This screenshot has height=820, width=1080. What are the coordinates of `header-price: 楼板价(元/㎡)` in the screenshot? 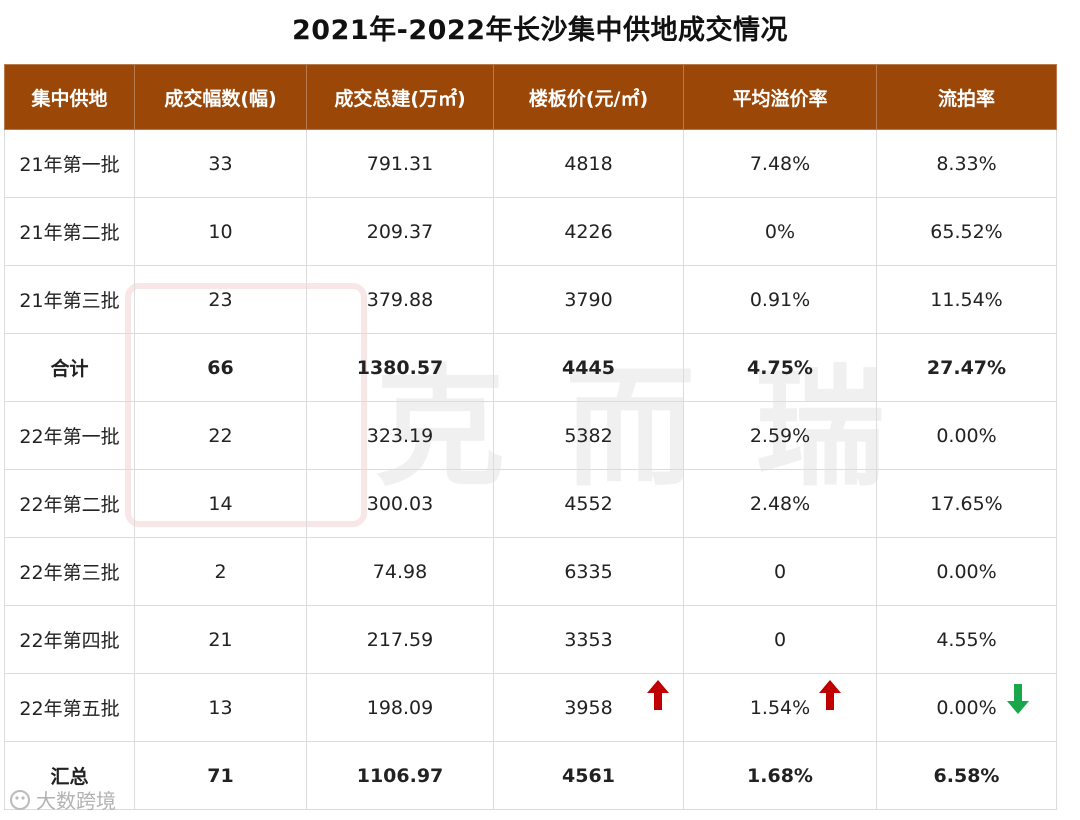 It's located at (588, 97).